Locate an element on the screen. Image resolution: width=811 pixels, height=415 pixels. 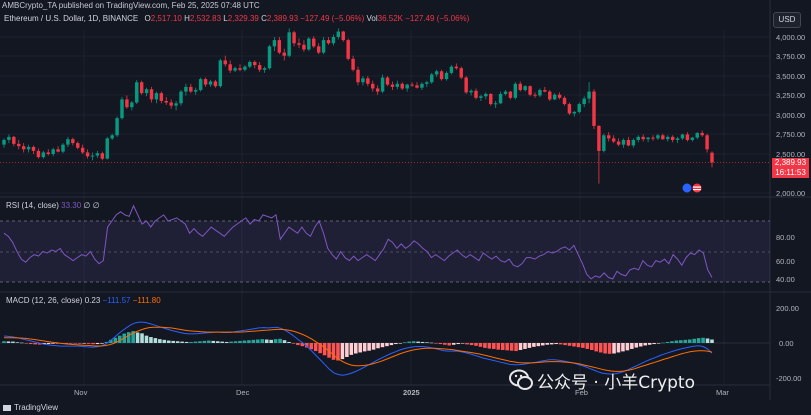
time-axis: Nov Dec 2025 Feb Mar is located at coordinates (401, 392).